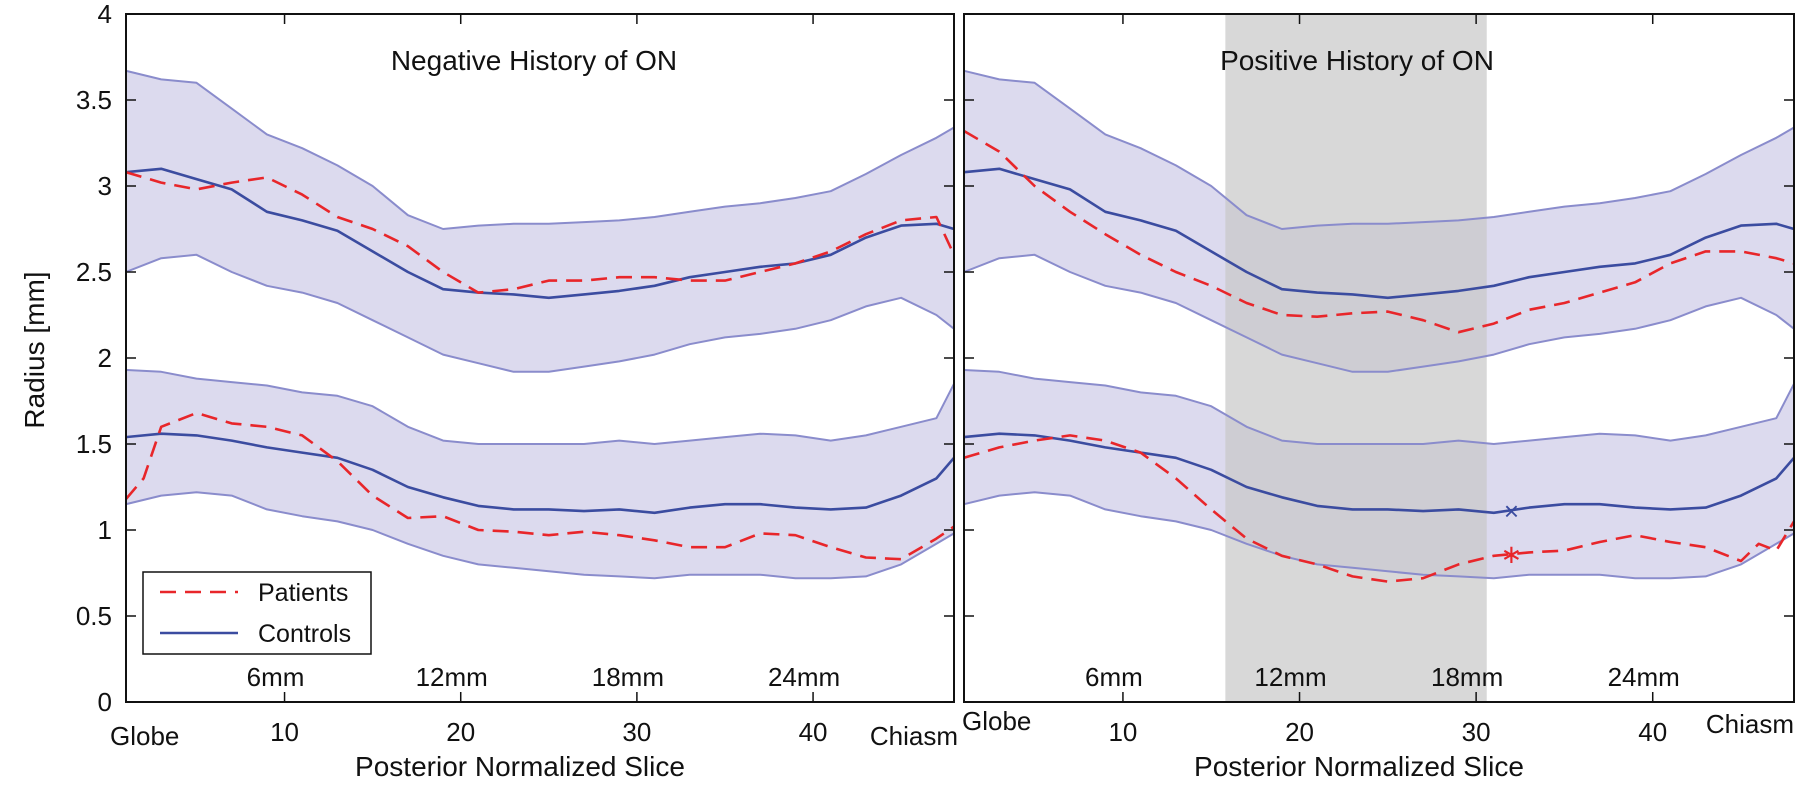 This screenshot has width=1801, height=789. What do you see at coordinates (34, 349) in the screenshot?
I see `y-axis-label: Radius [mm]` at bounding box center [34, 349].